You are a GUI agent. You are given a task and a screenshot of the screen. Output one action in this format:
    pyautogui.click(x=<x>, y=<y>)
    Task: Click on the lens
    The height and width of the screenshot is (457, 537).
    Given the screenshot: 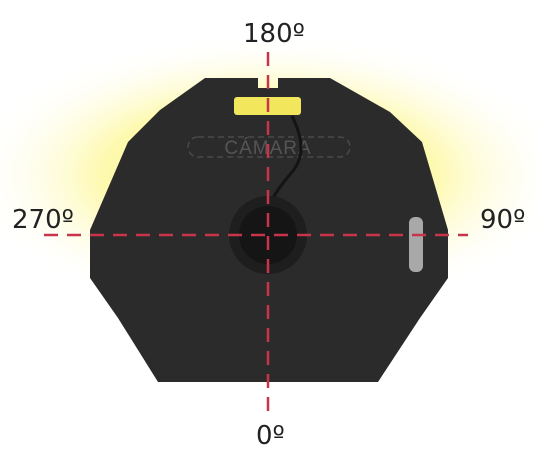 What is the action you would take?
    pyautogui.click(x=268, y=235)
    